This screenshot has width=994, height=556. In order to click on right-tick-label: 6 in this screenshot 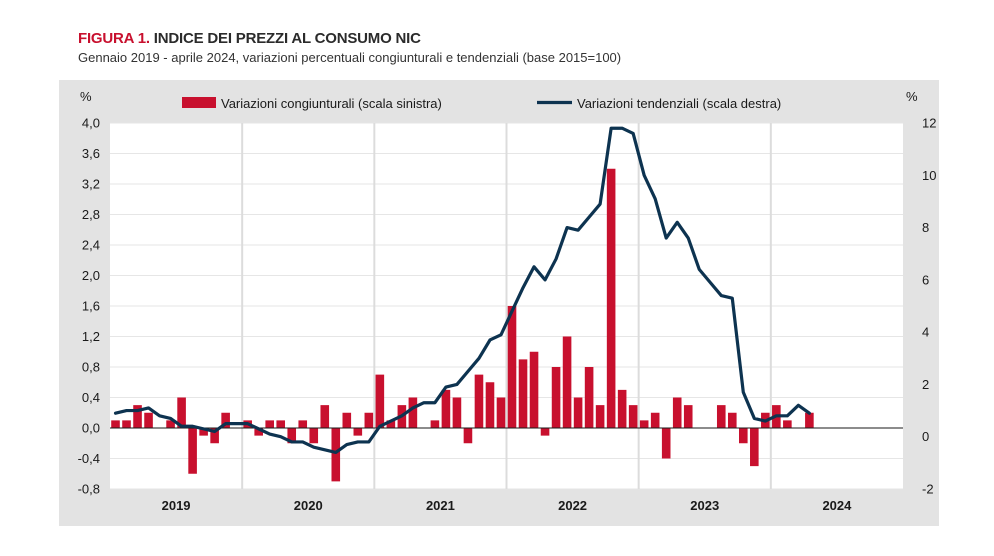, I will do `click(925, 279)`.